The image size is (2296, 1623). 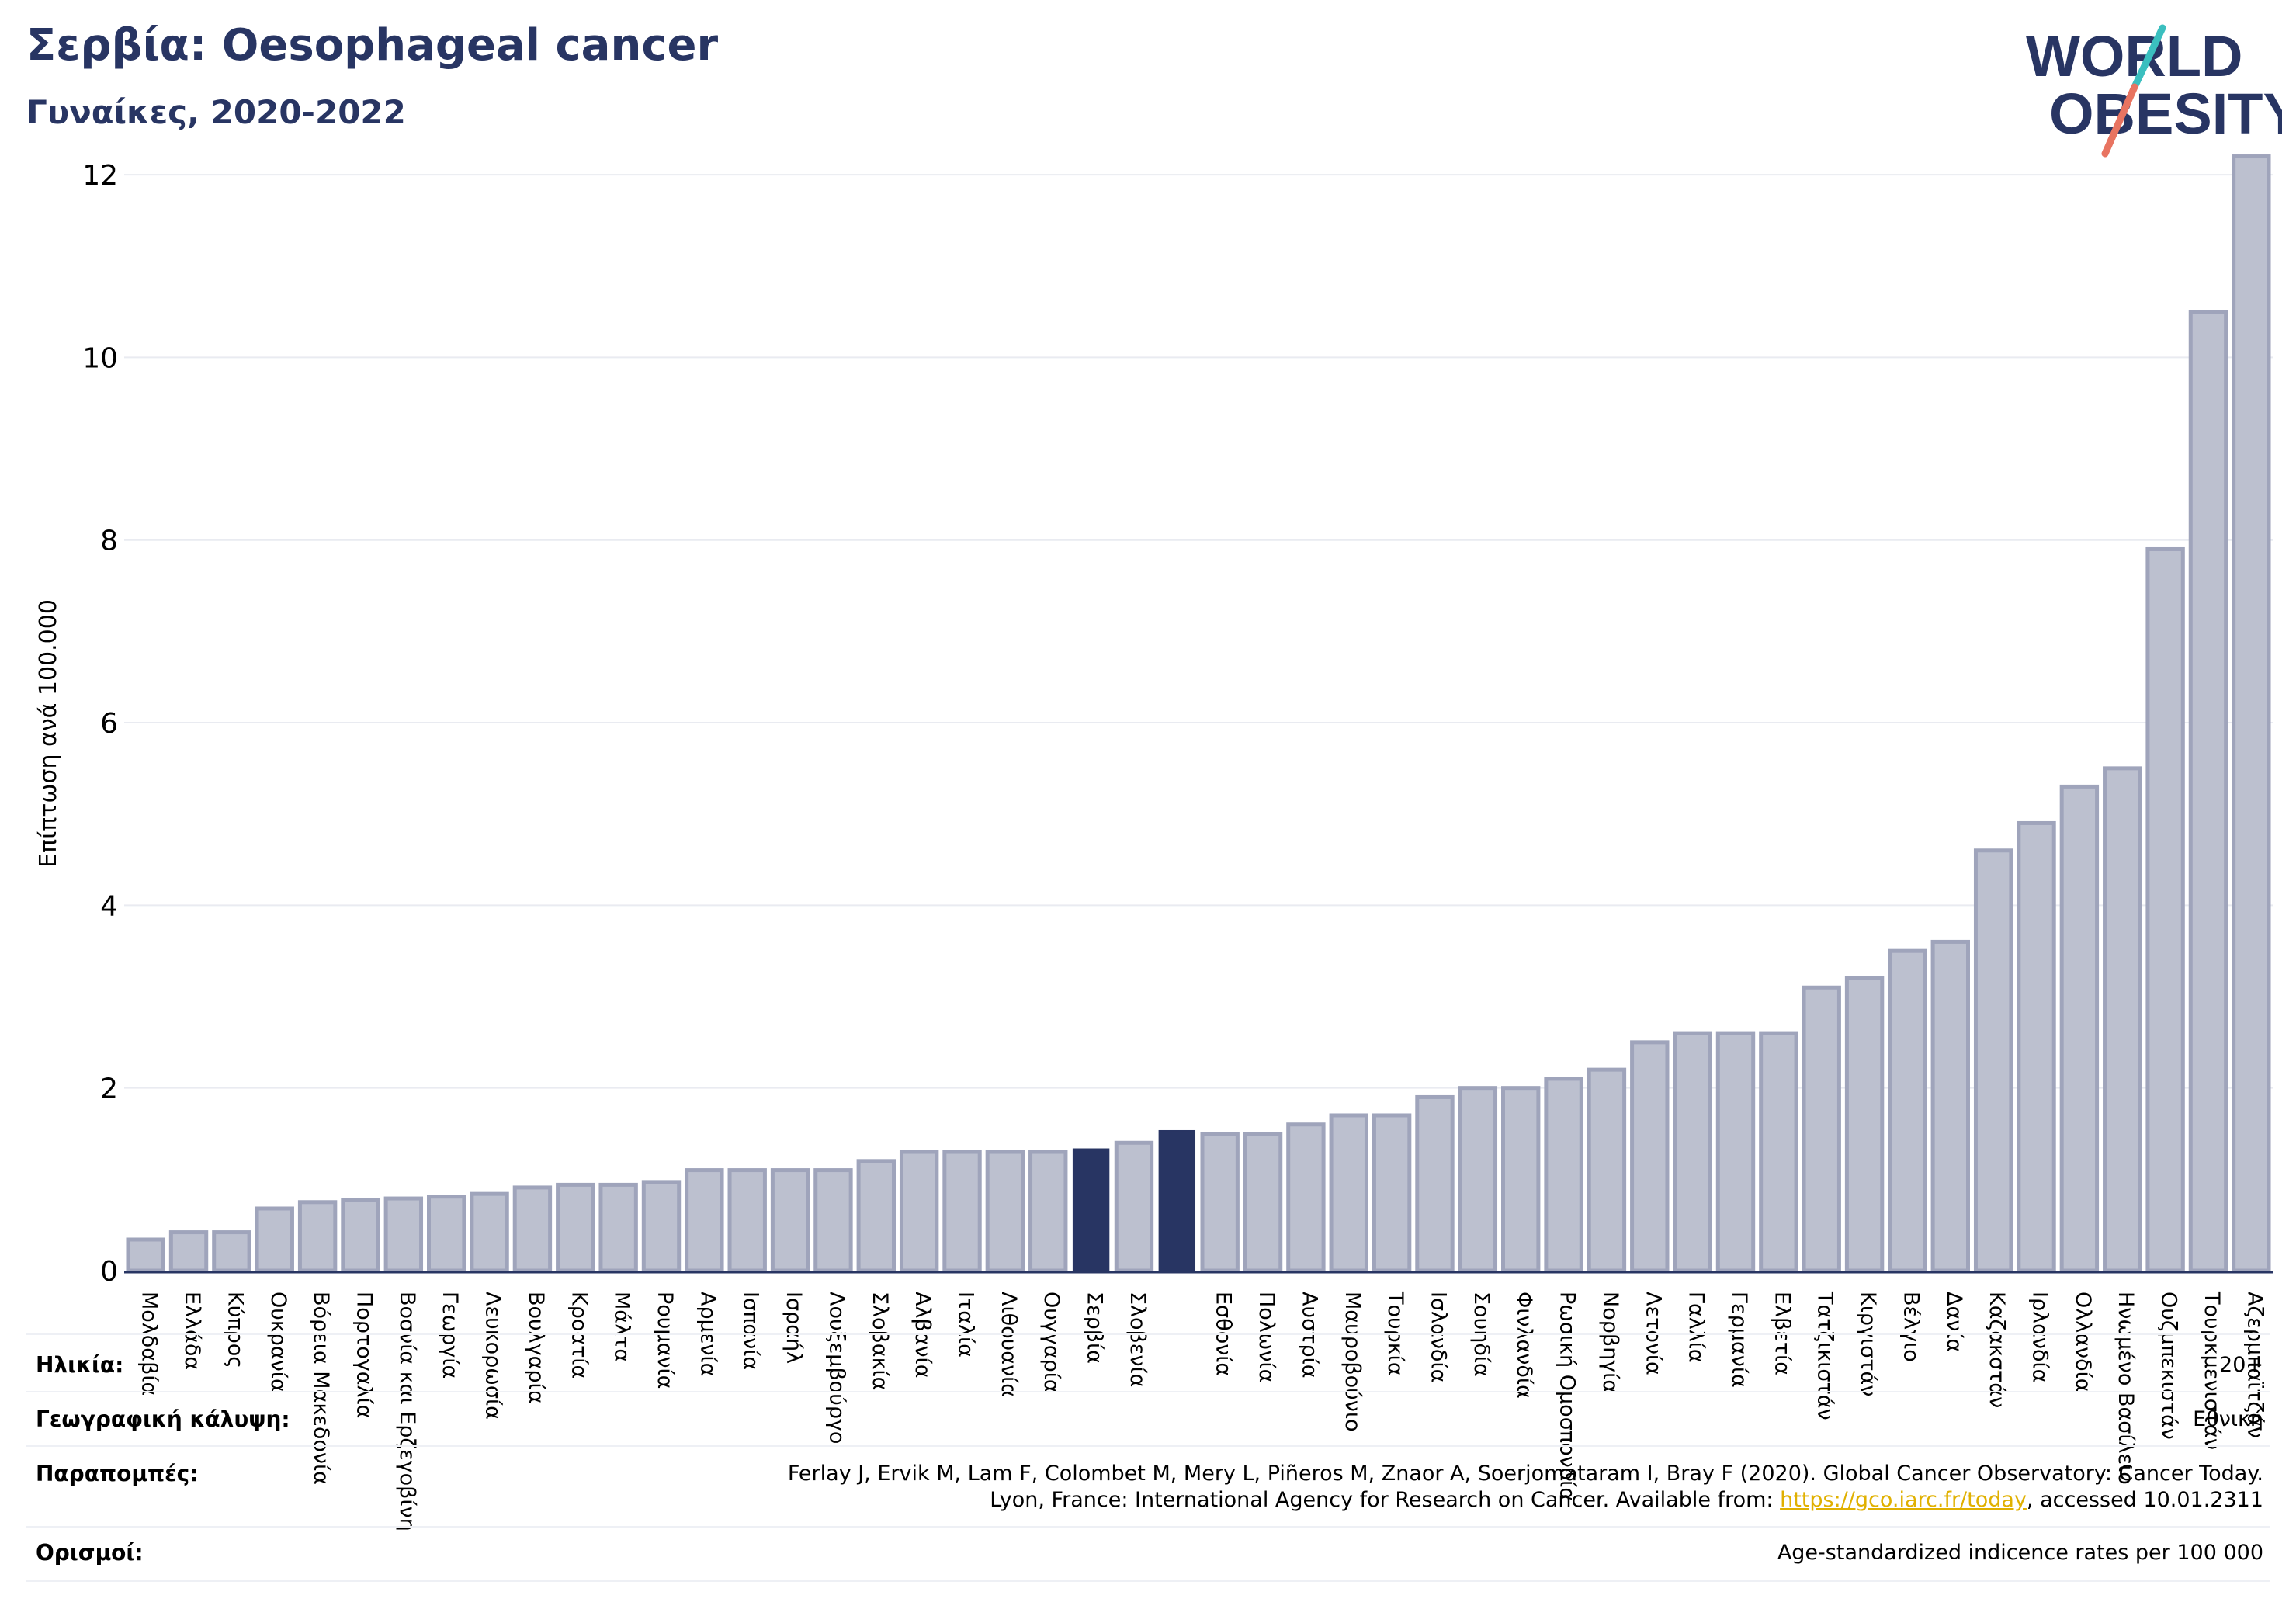 What do you see at coordinates (100, 358) in the screenshot?
I see `y-tick-label: 10` at bounding box center [100, 358].